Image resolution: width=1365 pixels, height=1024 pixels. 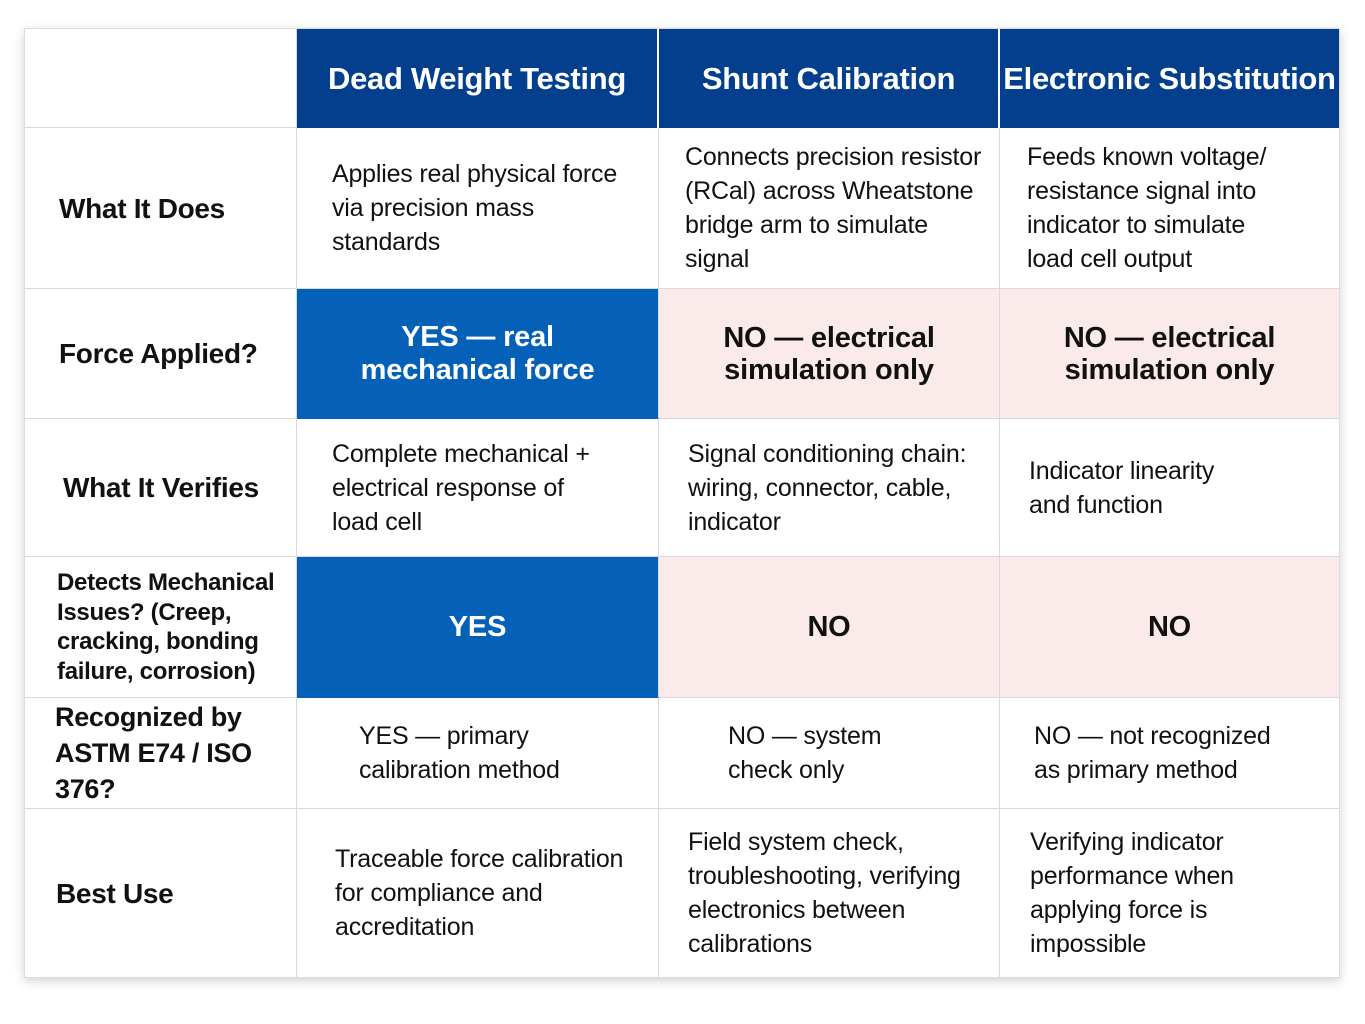 I want to click on column-header-shunt: Shunt Calibration, so click(x=829, y=78).